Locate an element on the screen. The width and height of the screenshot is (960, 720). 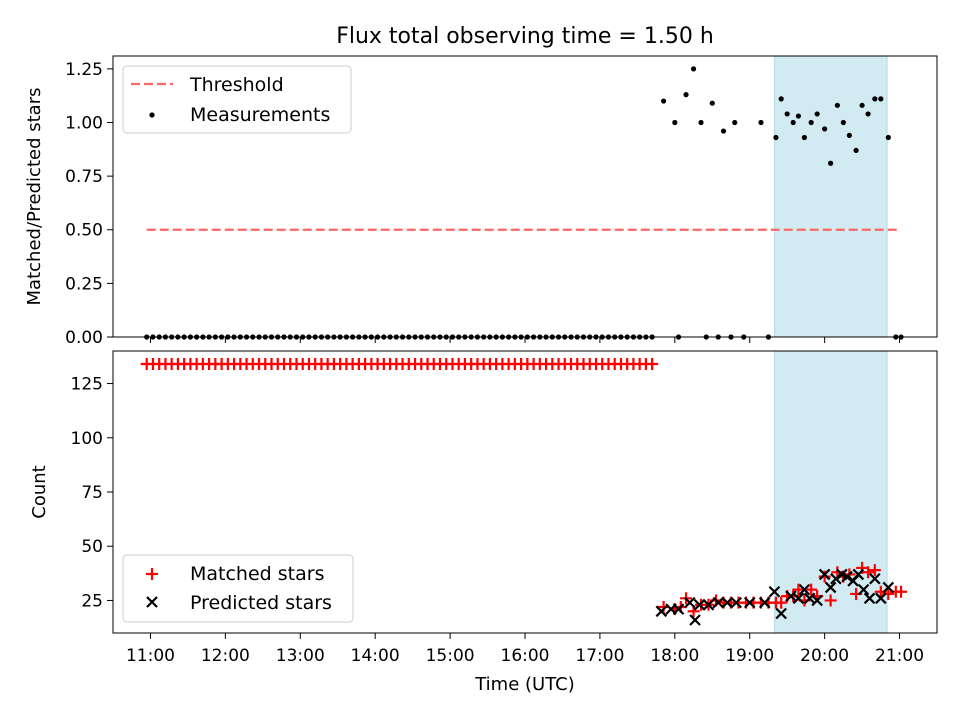
predicted-legend-swatch is located at coordinates (152, 602).